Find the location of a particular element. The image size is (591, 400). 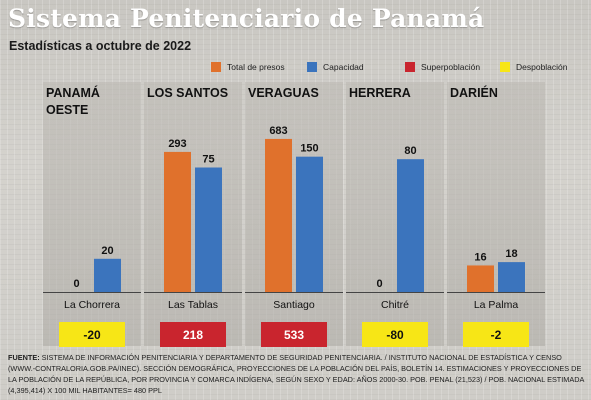

city-label-darien: La Palma is located at coordinates (496, 305).